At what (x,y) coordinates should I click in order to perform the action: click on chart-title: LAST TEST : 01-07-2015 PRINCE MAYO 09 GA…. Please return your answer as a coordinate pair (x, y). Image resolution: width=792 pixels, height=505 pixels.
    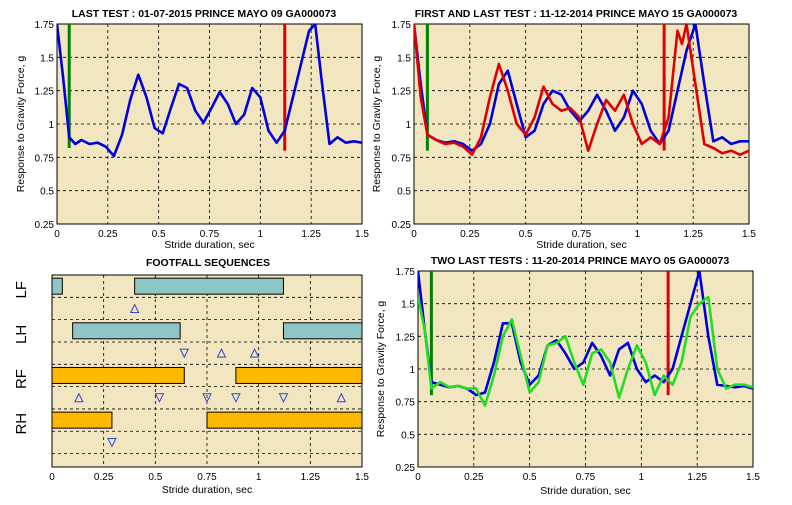
    Looking at the image, I should click on (204, 14).